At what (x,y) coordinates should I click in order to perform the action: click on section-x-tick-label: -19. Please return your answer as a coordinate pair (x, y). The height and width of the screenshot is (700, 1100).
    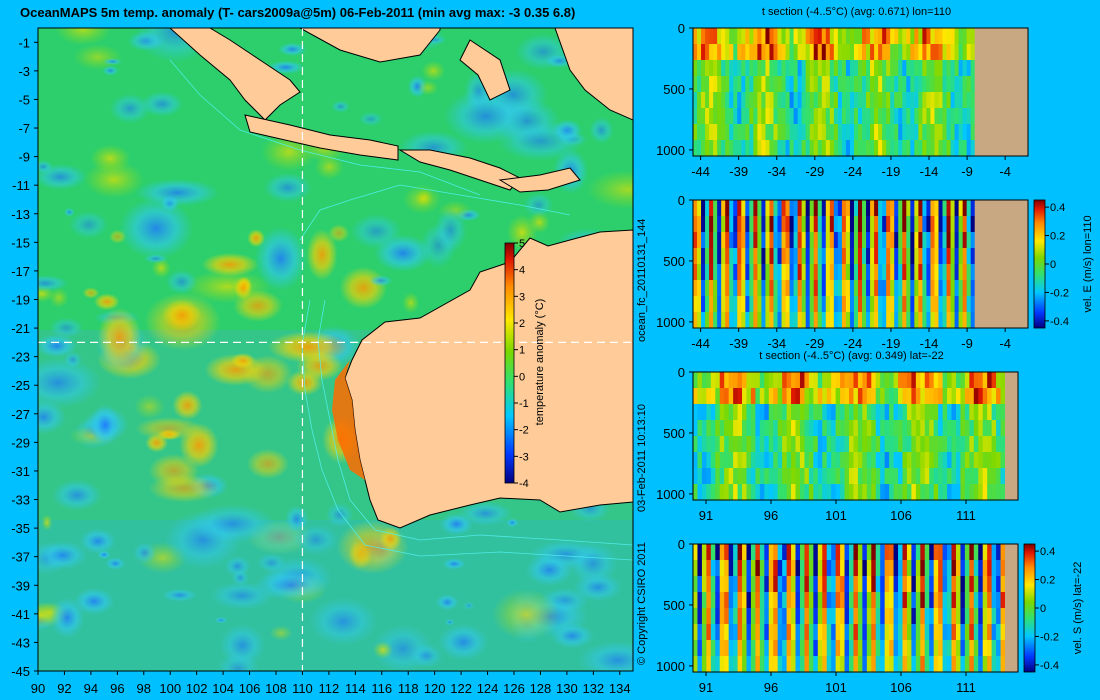
    Looking at the image, I should click on (891, 343).